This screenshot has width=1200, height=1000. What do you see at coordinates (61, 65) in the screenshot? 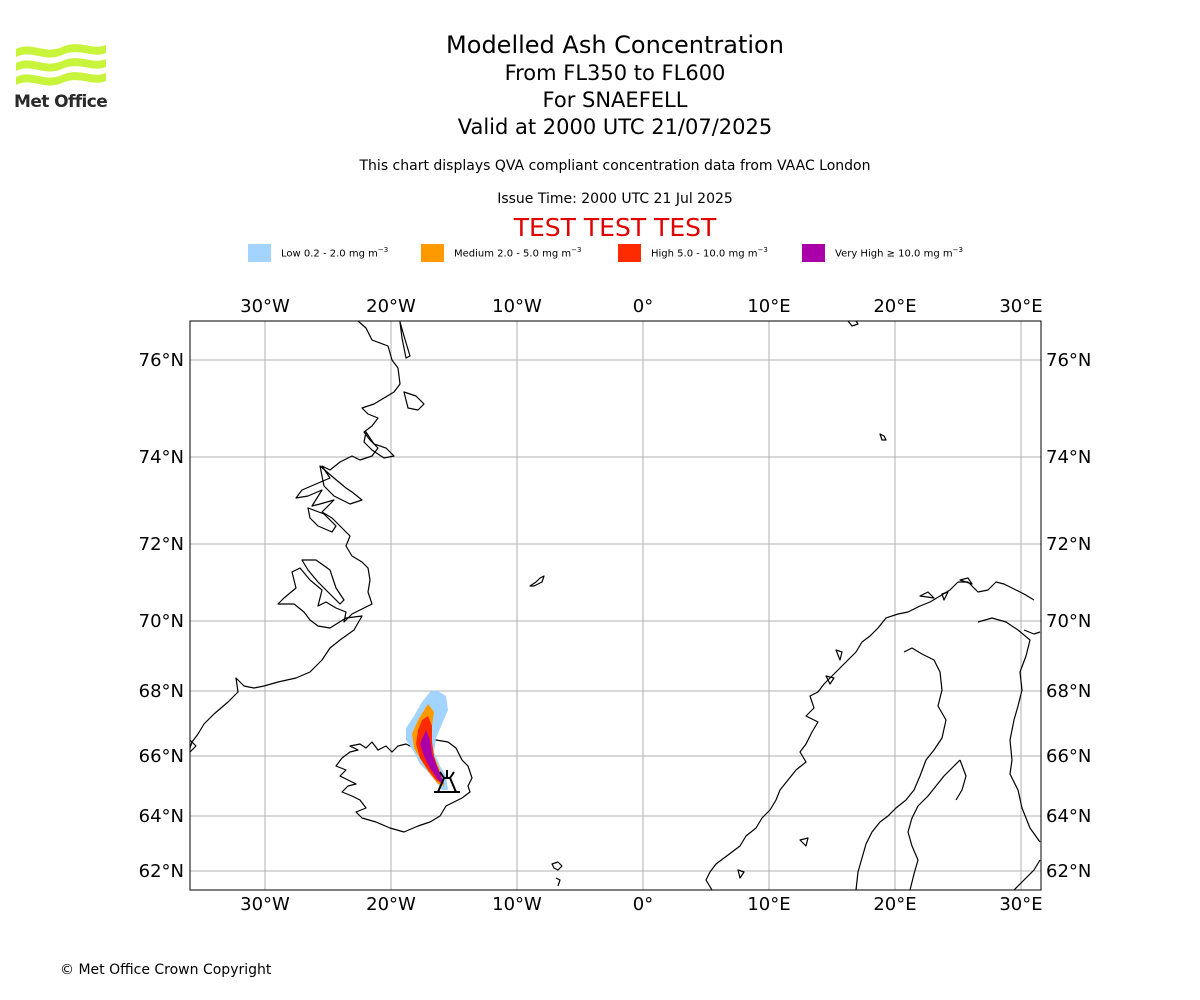
I see `met-office-logo-icon` at bounding box center [61, 65].